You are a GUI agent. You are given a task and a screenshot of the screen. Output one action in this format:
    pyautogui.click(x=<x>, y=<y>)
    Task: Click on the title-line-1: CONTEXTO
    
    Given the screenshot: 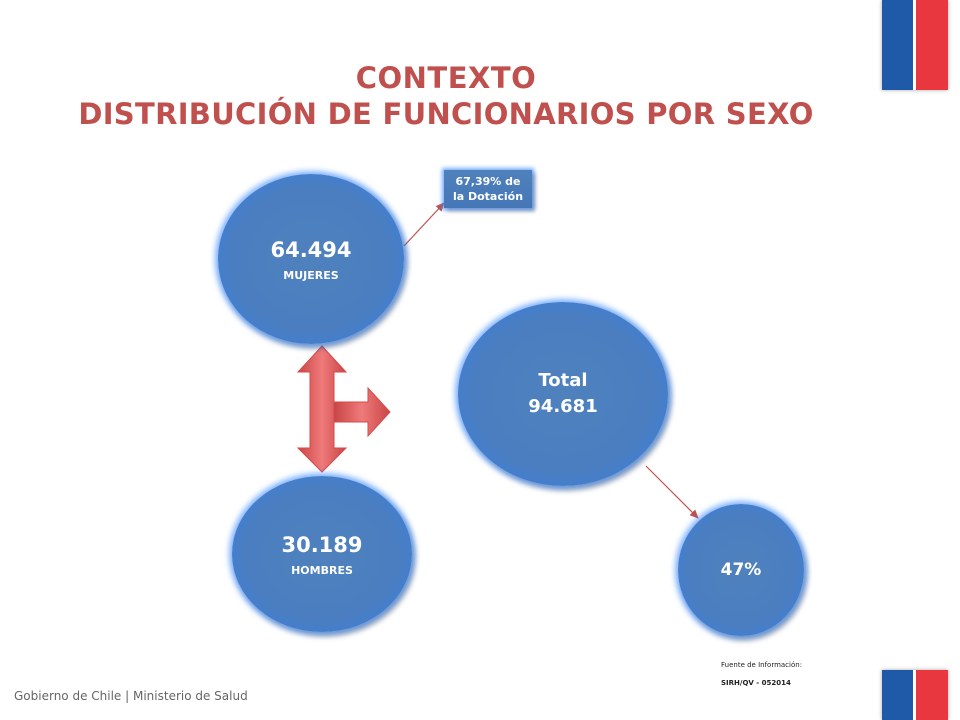 What is the action you would take?
    pyautogui.click(x=446, y=78)
    